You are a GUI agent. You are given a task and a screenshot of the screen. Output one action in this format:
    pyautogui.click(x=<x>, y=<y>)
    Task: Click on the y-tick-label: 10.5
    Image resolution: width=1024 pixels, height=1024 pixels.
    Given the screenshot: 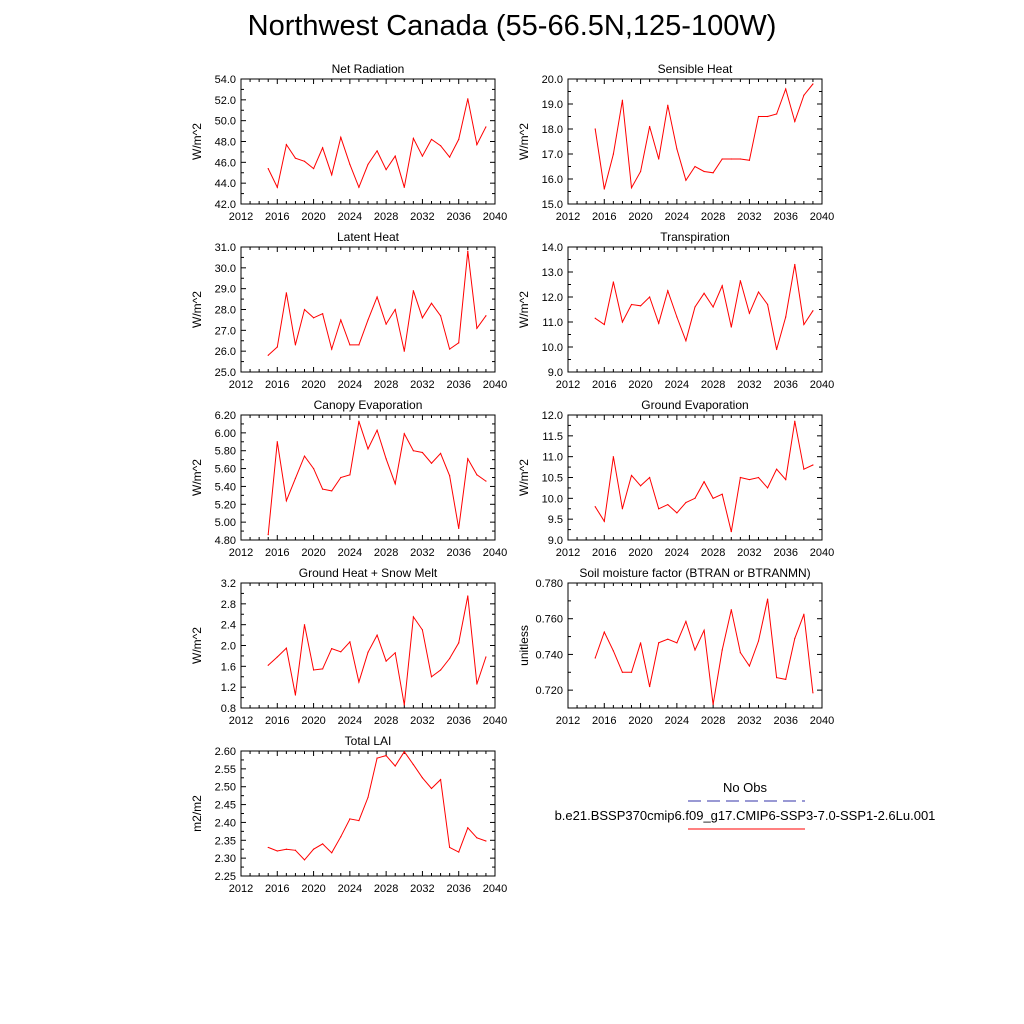 What is the action you would take?
    pyautogui.click(x=552, y=479)
    